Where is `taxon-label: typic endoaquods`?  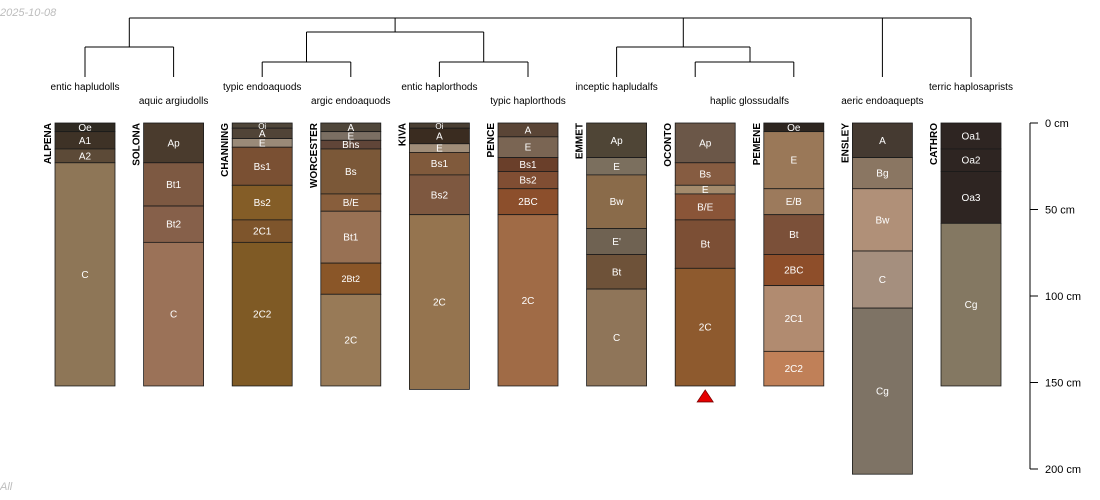 taxon-label: typic endoaquods is located at coordinates (262, 87).